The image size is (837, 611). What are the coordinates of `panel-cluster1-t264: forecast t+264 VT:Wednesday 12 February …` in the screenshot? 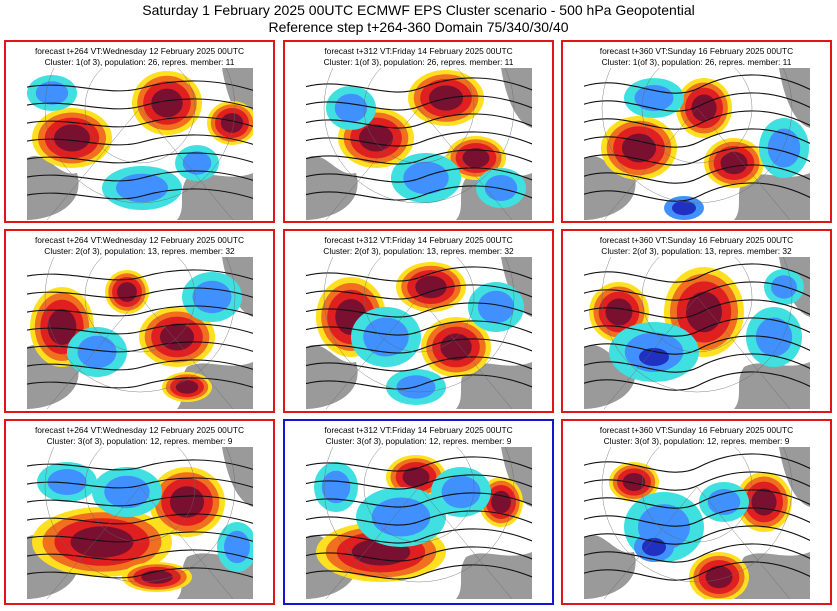 It's located at (139, 131).